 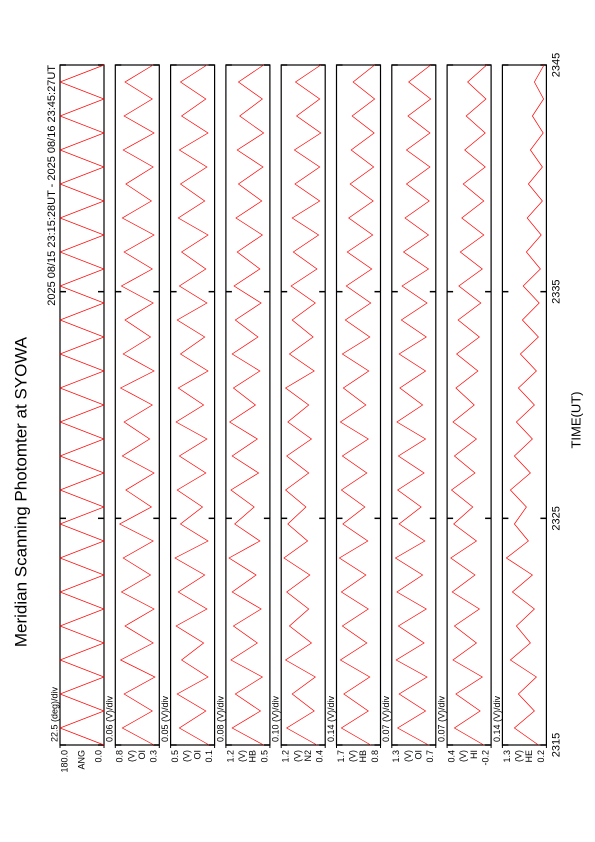 I want to click on channel-label: HI, so click(x=474, y=754).